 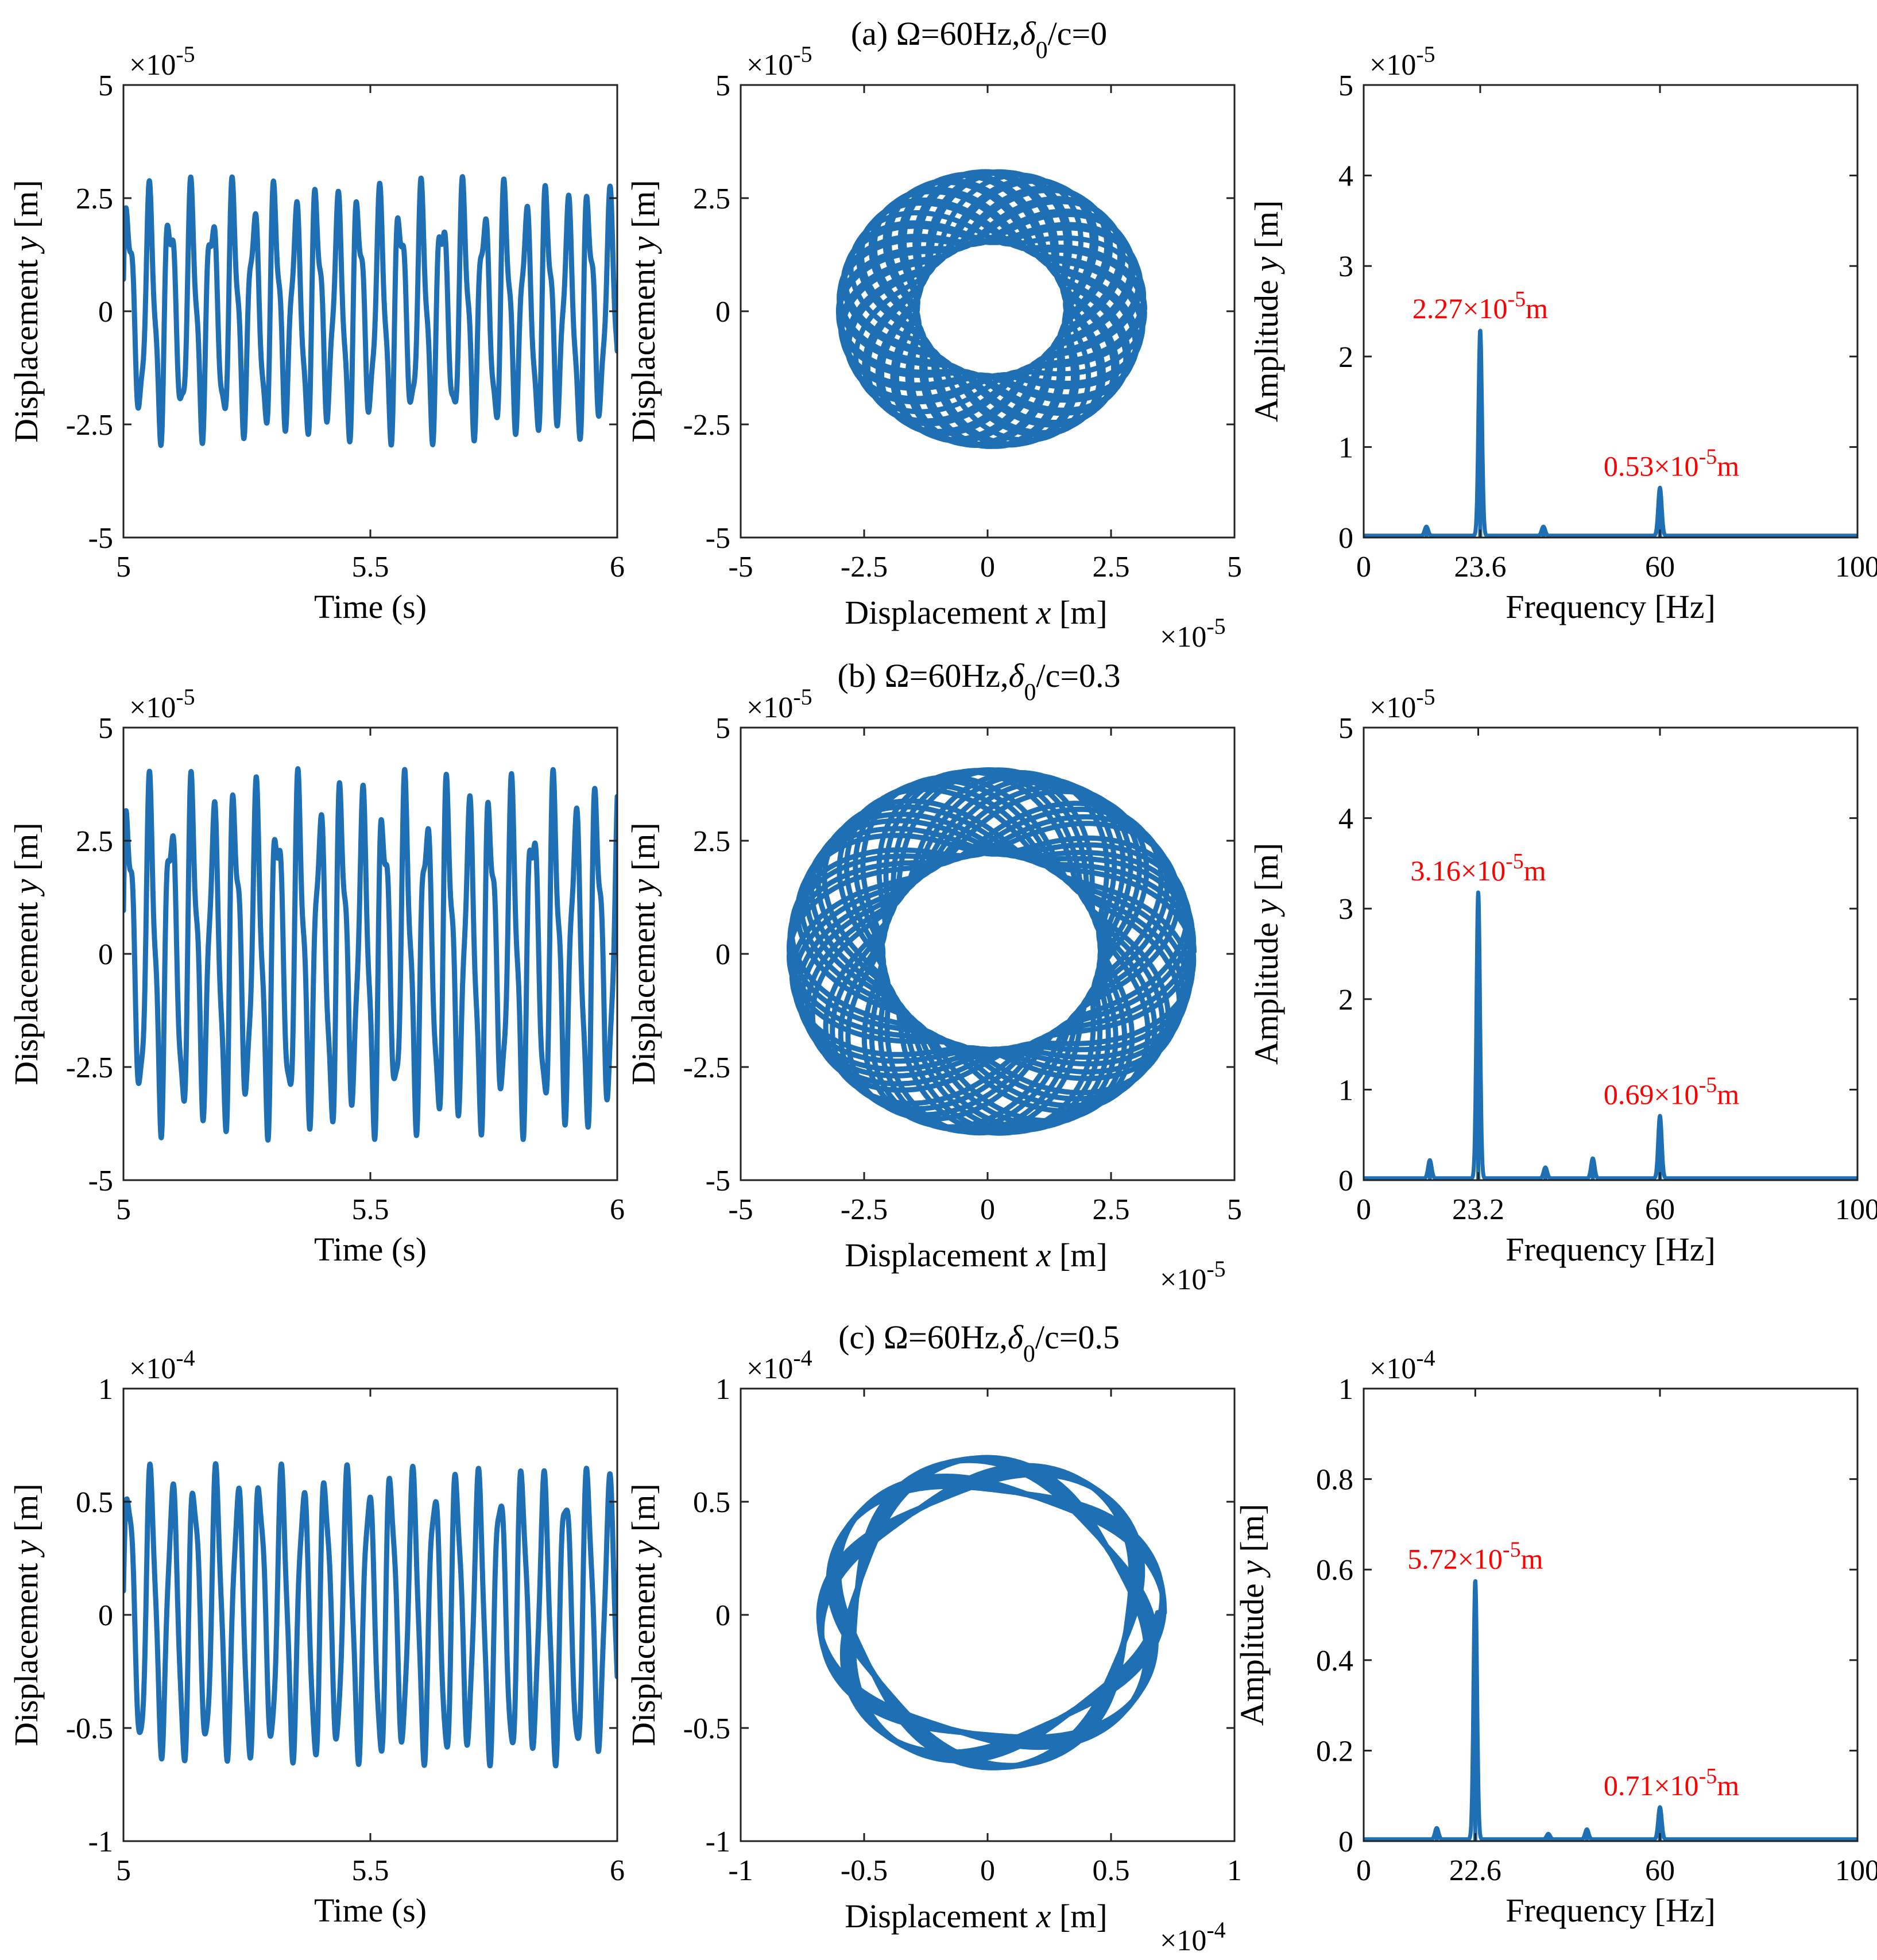 I want to click on x-tick-label: 5.5, so click(x=370, y=567).